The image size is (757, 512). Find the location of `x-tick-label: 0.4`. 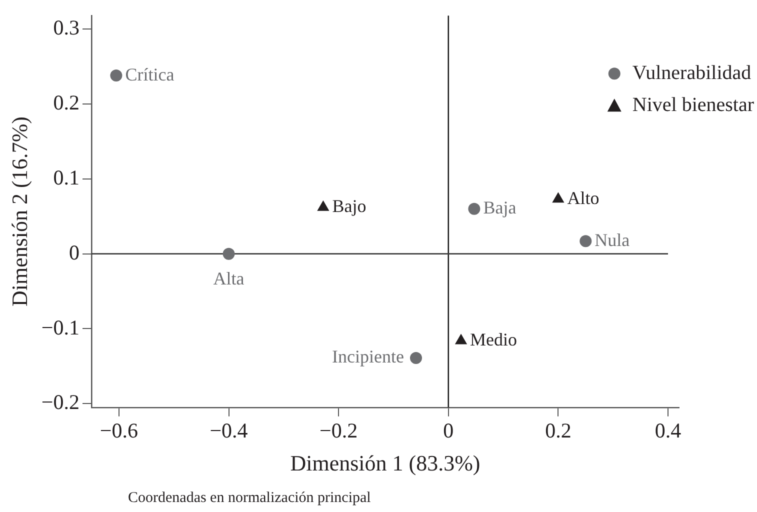

x-tick-label: 0.4 is located at coordinates (668, 430).